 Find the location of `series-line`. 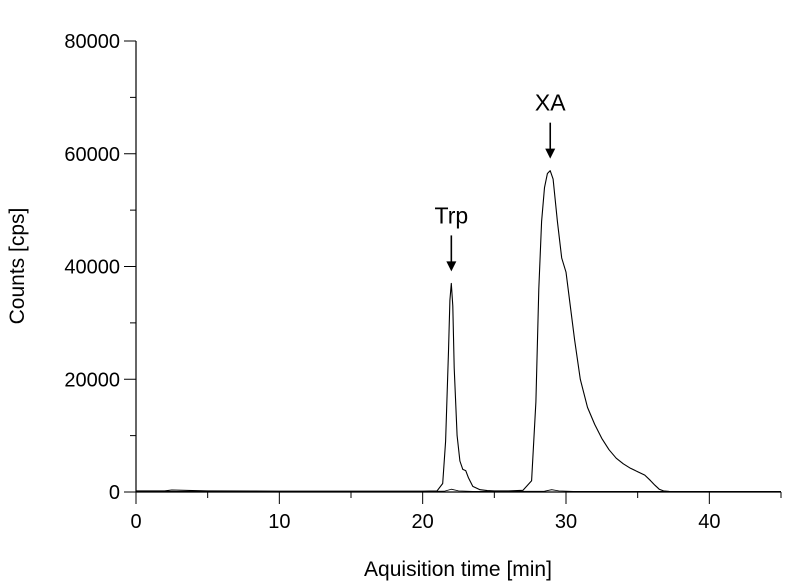

series-line is located at coordinates (458, 490).